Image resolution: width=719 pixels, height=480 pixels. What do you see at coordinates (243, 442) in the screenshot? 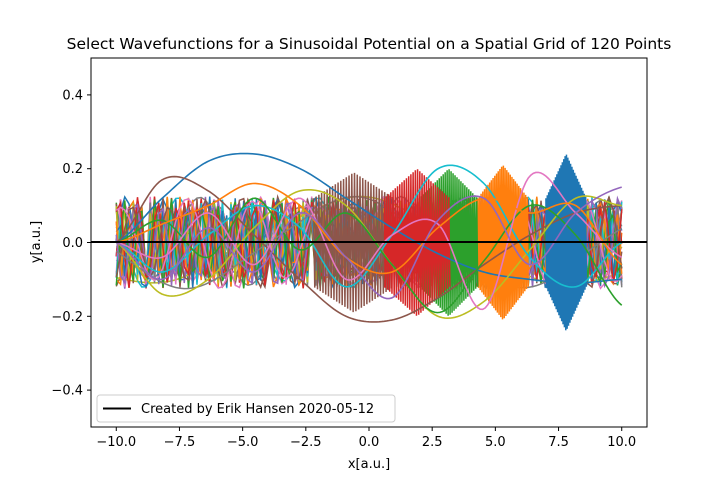
I see `x-tick-label: −5.0` at bounding box center [243, 442].